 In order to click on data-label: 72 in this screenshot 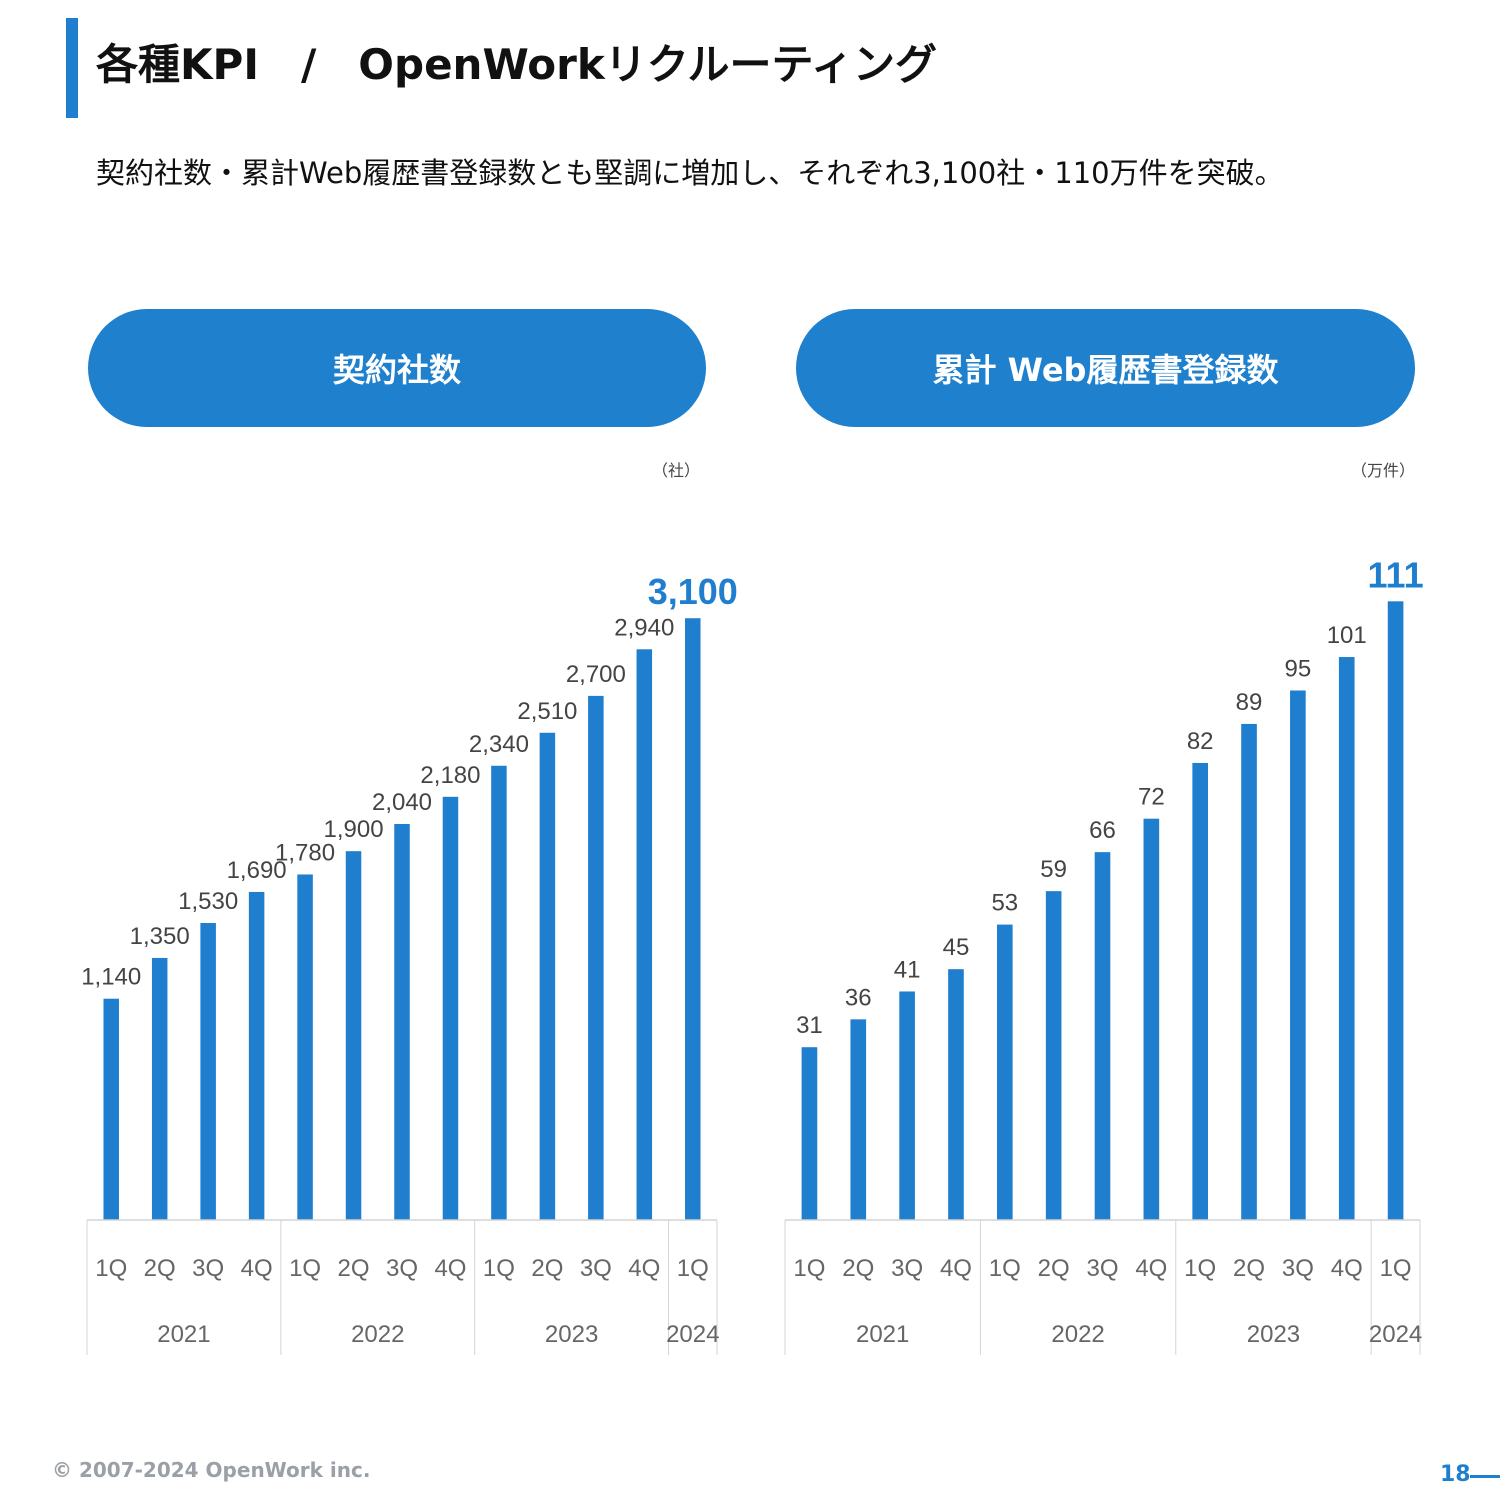, I will do `click(1151, 797)`.